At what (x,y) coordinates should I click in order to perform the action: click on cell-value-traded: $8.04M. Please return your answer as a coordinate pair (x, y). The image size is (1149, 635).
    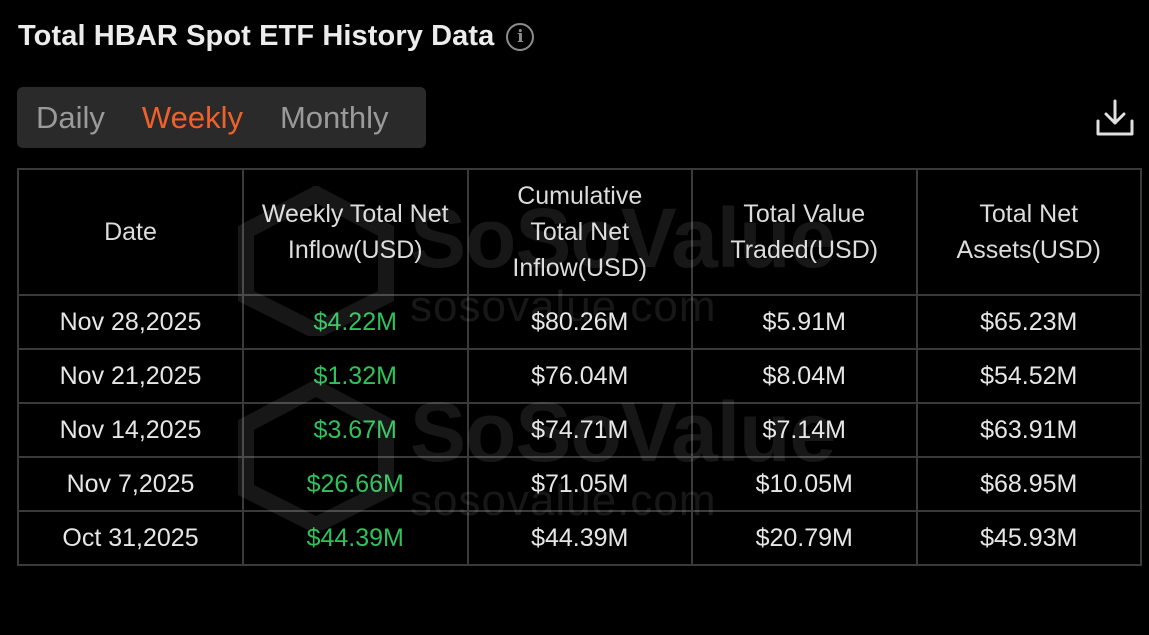
    Looking at the image, I should click on (804, 376).